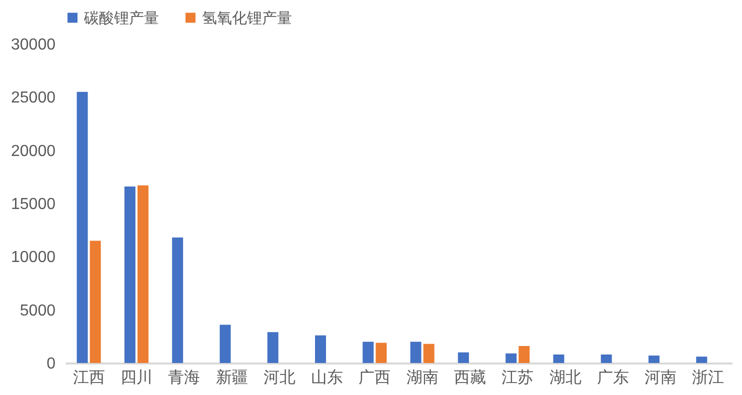  I want to click on x-tick-label: 广西, so click(374, 377).